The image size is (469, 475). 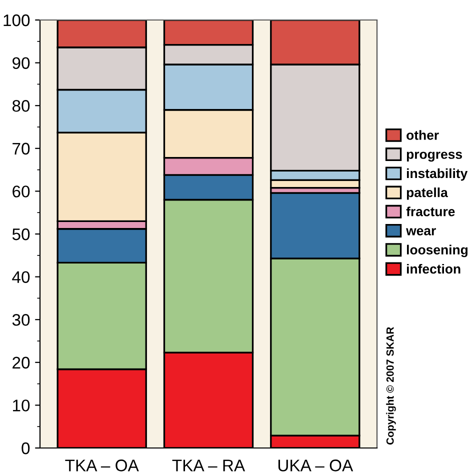 I want to click on y-tick-label: 70, so click(x=21, y=148).